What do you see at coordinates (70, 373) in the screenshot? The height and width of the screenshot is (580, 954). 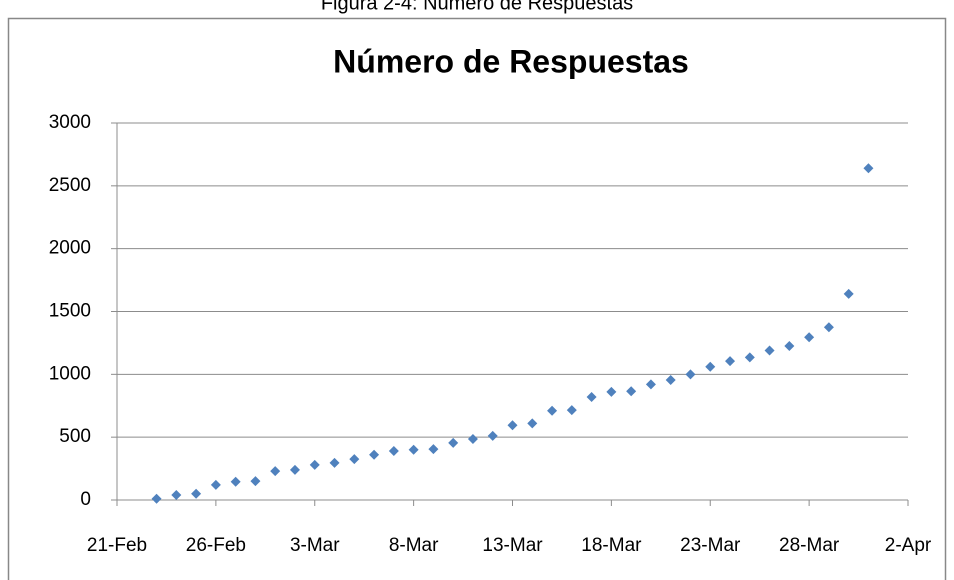 I see `y-tick-label: 1000` at bounding box center [70, 373].